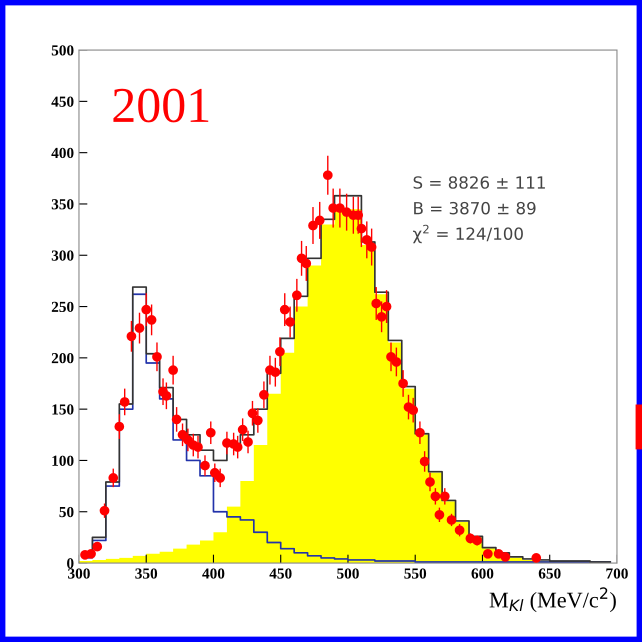 The image size is (642, 642). Describe the element at coordinates (617, 573) in the screenshot. I see `x-tick-label: 700` at that location.